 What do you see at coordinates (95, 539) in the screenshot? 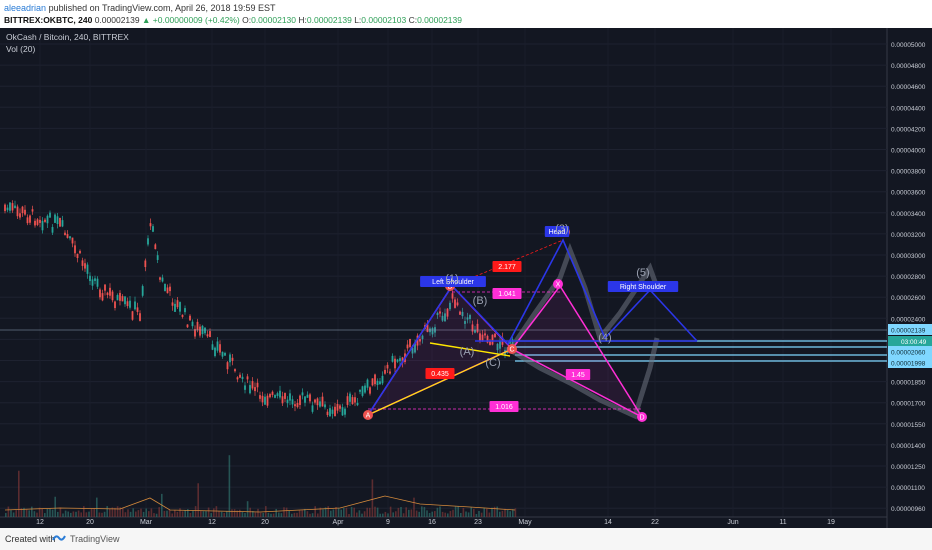
I see `tradingview-brand: TradingView` at bounding box center [95, 539].